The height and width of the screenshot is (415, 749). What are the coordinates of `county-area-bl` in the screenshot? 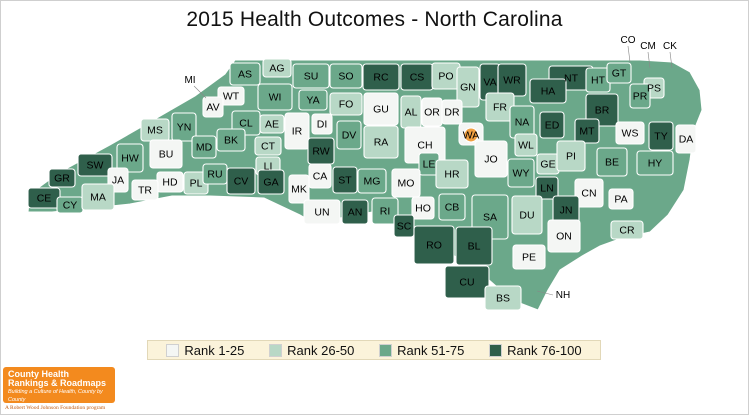 It's located at (474, 246).